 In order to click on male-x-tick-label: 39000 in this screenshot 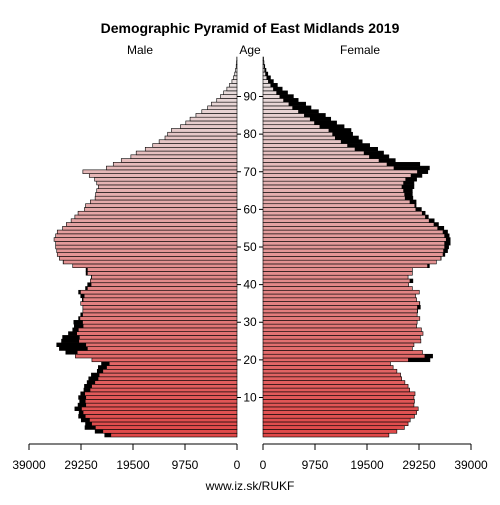, I will do `click(29, 465)`.